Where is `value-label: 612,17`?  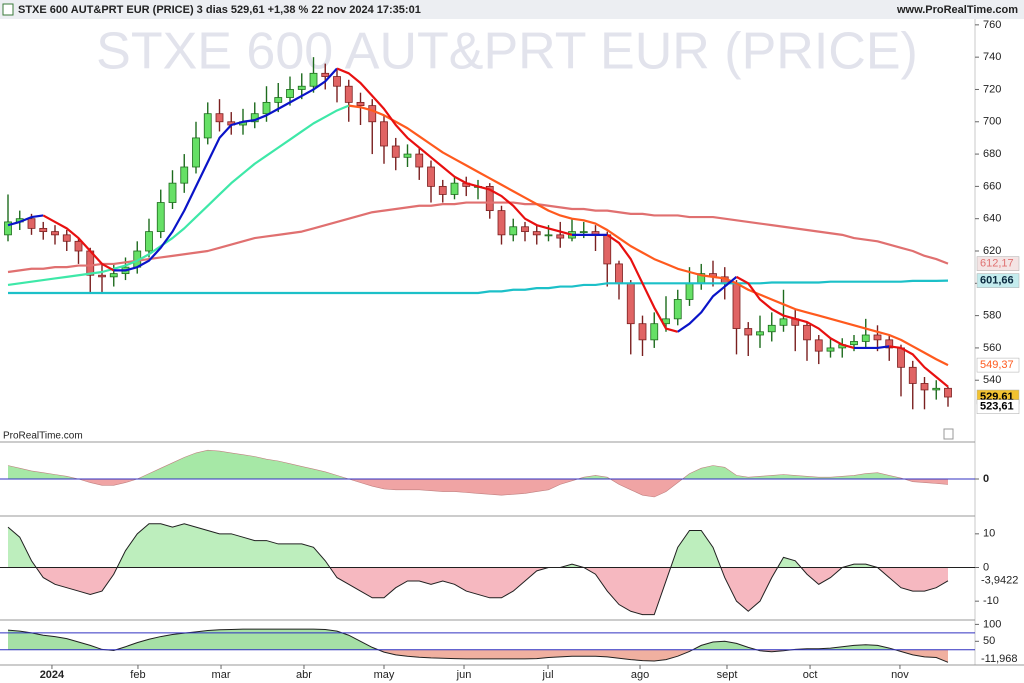
value-label: 612,17 is located at coordinates (997, 264).